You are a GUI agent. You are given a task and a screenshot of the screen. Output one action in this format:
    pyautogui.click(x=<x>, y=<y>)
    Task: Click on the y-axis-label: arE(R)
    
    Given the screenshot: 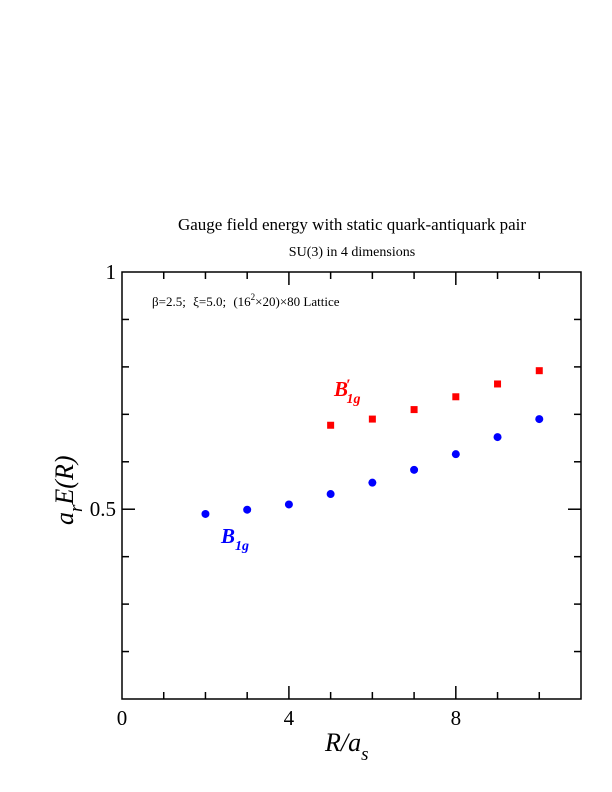 What is the action you would take?
    pyautogui.click(x=68, y=491)
    